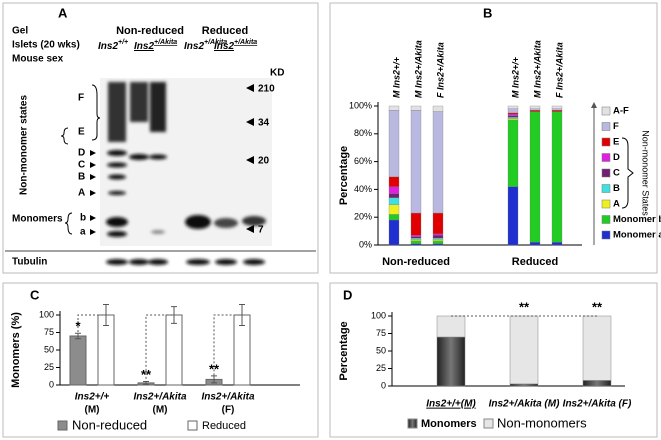  I want to click on state-label: C, so click(81, 165).